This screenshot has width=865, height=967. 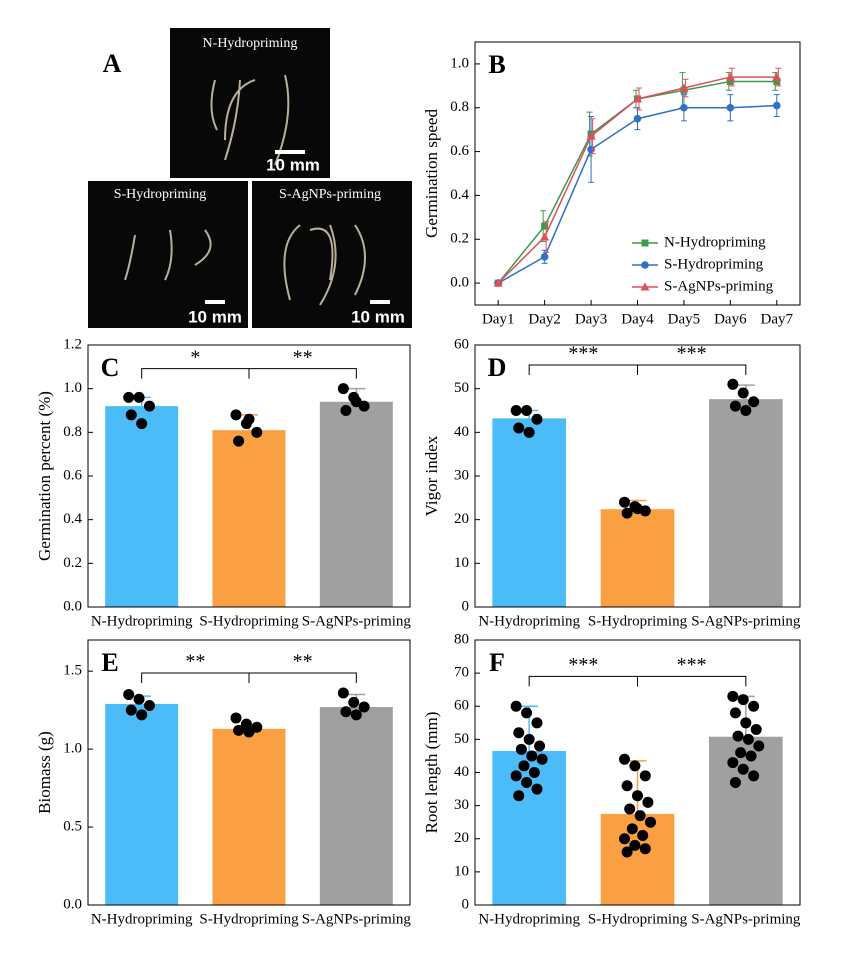 What do you see at coordinates (195, 357) in the screenshot?
I see `significance-label: *` at bounding box center [195, 357].